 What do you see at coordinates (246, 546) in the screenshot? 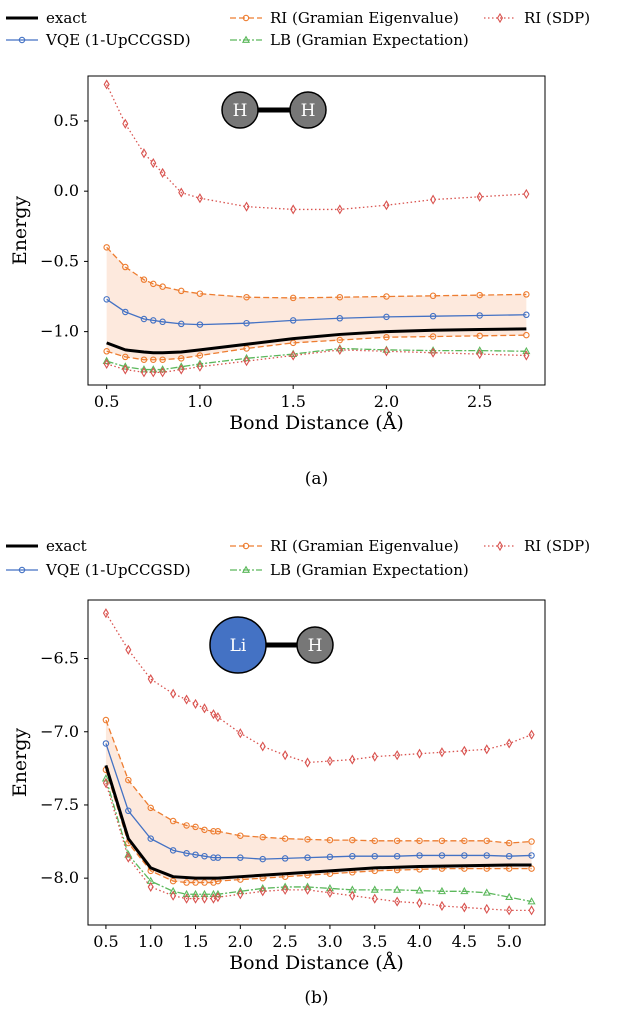
I see `legend-marker-ri_eig` at bounding box center [246, 546].